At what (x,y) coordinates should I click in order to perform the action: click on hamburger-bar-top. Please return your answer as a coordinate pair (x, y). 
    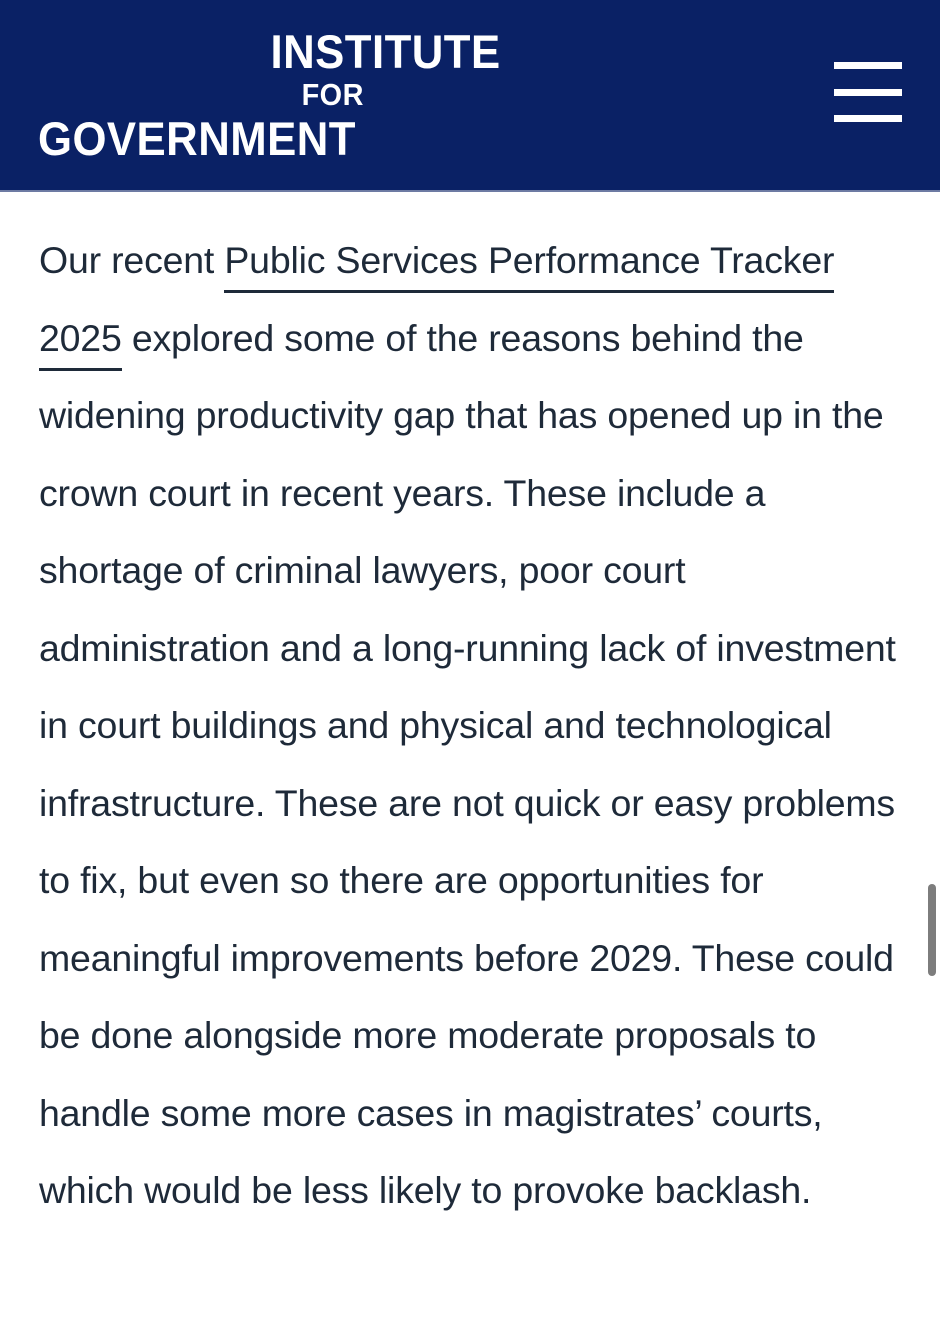
    Looking at the image, I should click on (868, 65).